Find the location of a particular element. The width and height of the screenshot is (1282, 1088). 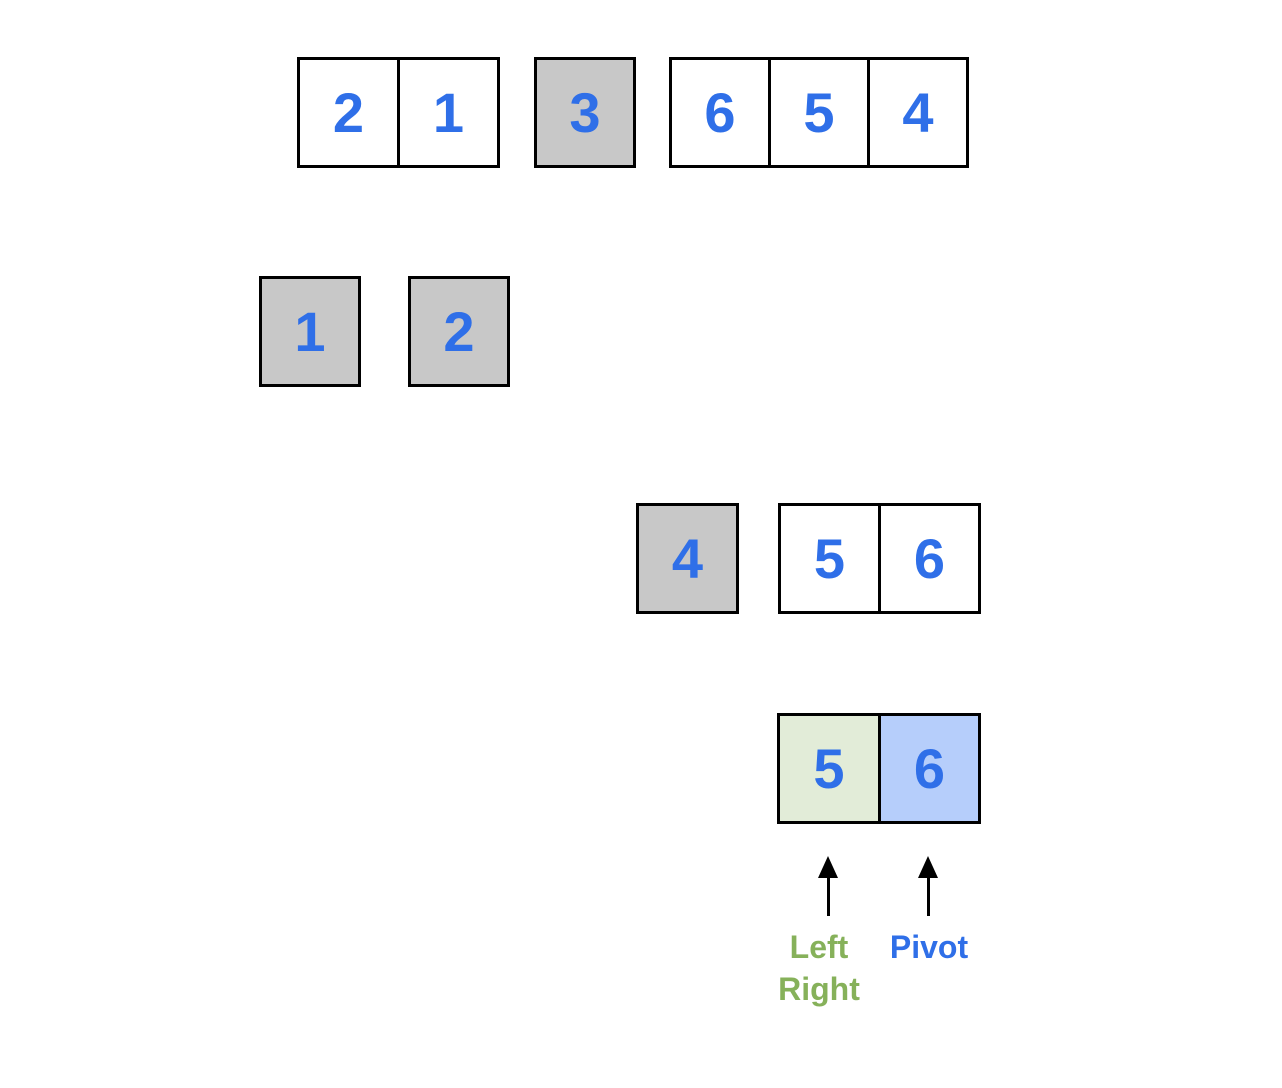

array-group-single: 4 is located at coordinates (687, 558).